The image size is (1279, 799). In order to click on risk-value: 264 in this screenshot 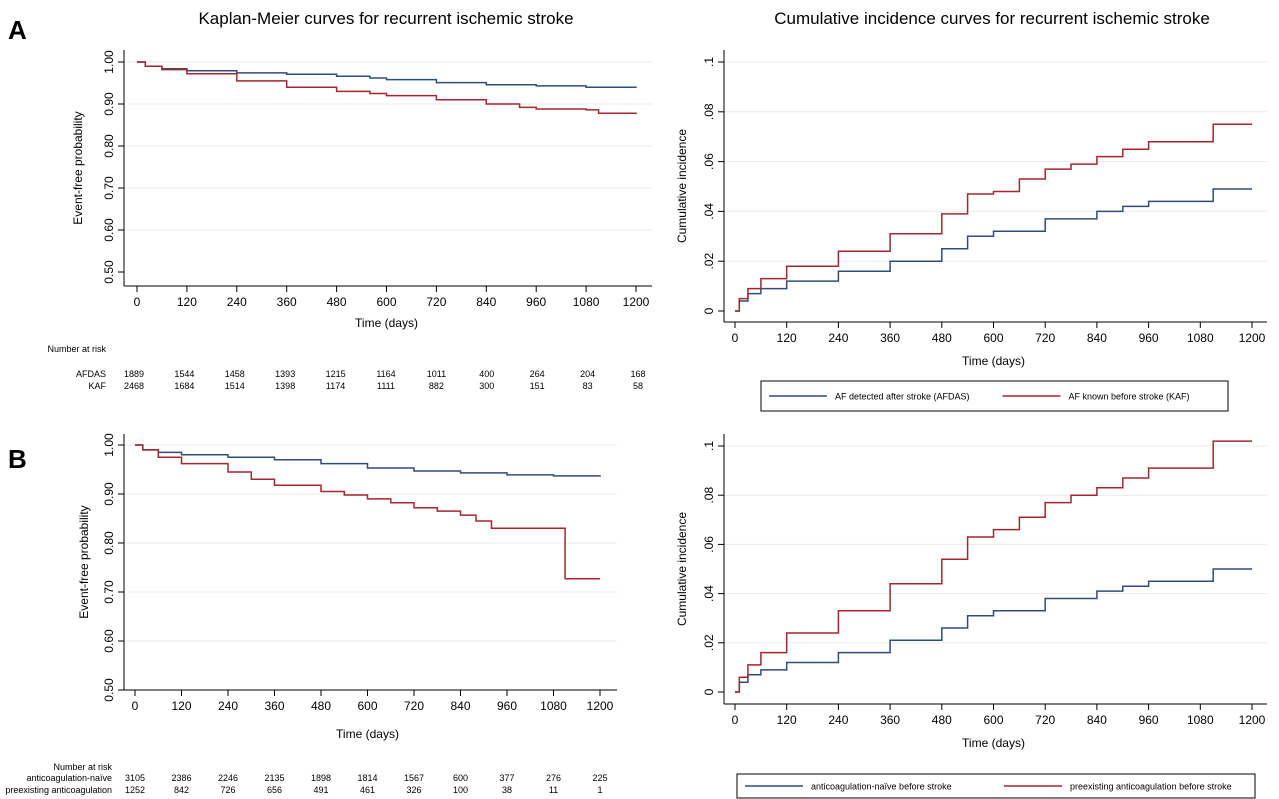, I will do `click(537, 374)`.